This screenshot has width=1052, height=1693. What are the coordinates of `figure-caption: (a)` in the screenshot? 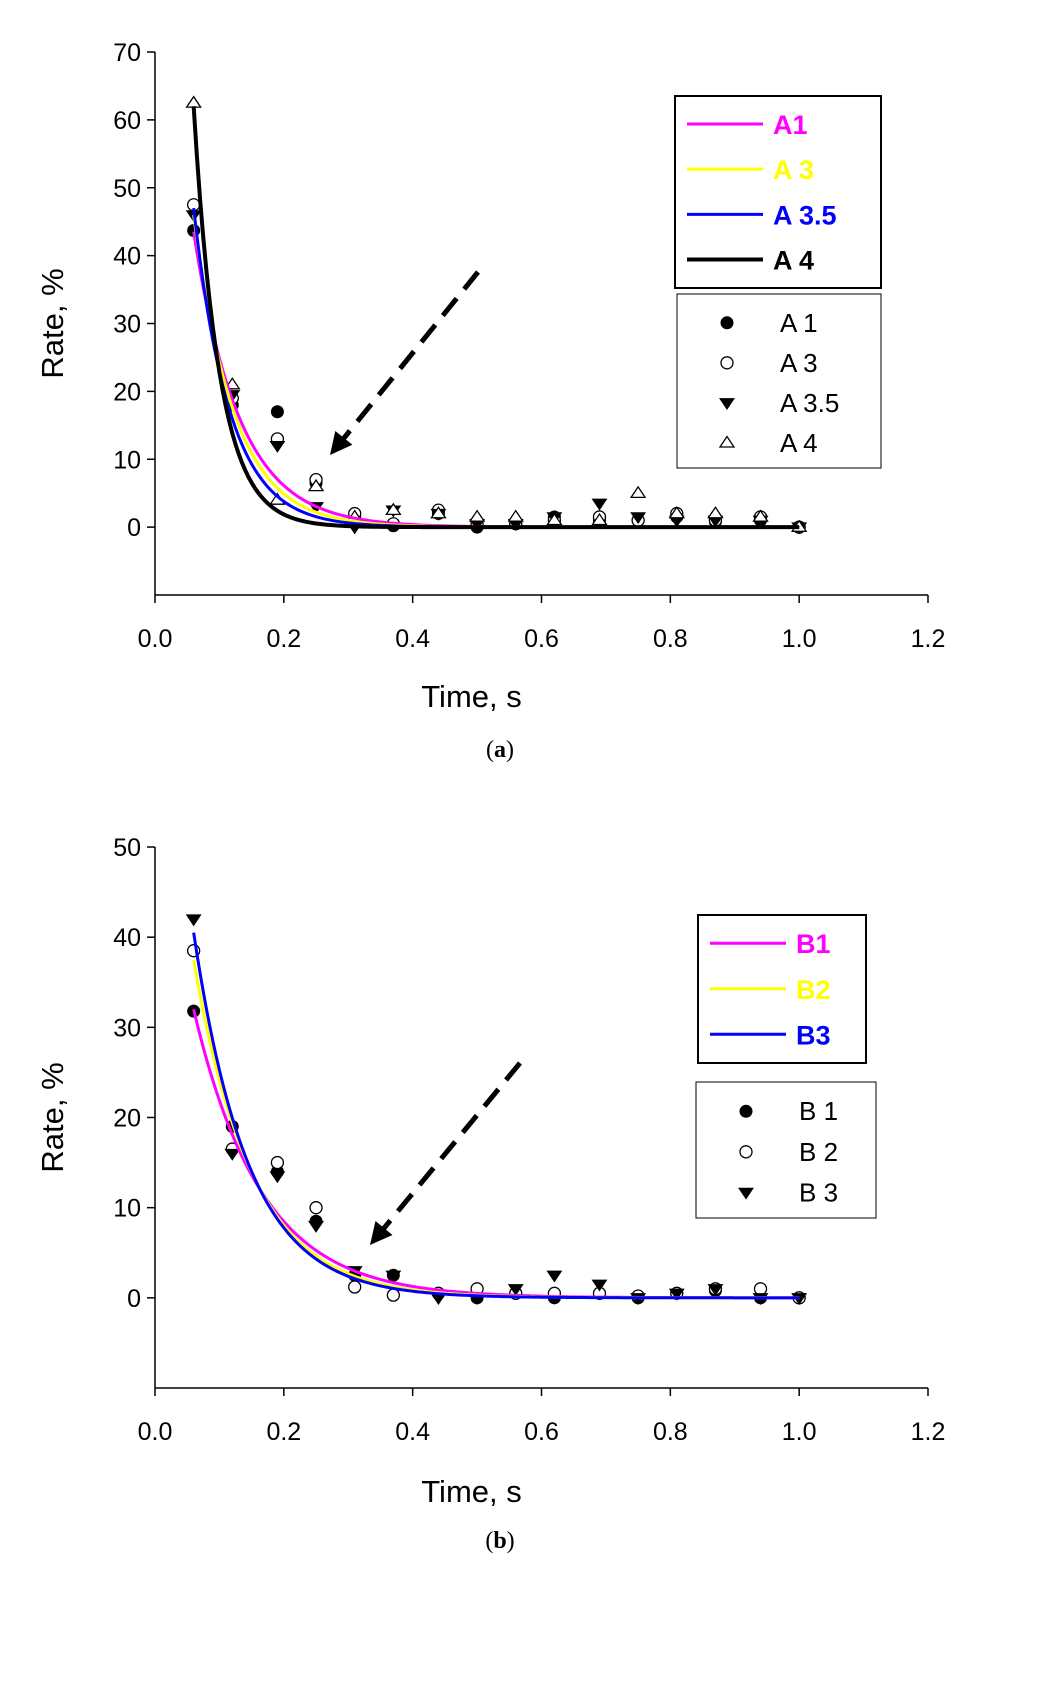 It's located at (500, 750).